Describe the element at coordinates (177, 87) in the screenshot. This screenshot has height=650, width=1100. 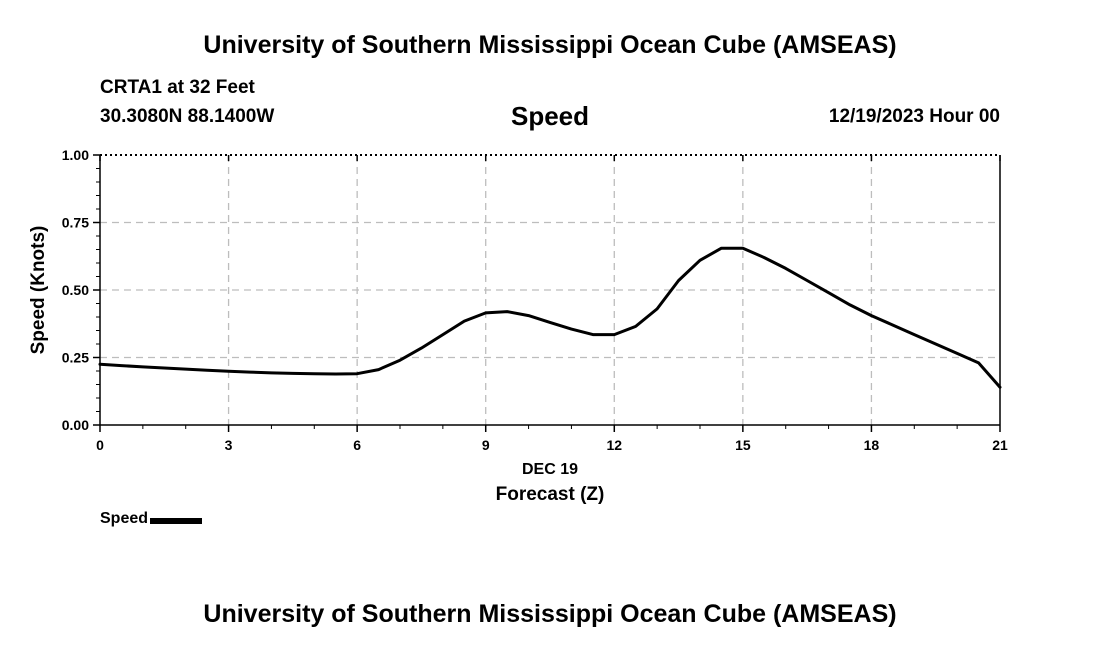
I see `station-label: CRTA1 at 32 Feet` at that location.